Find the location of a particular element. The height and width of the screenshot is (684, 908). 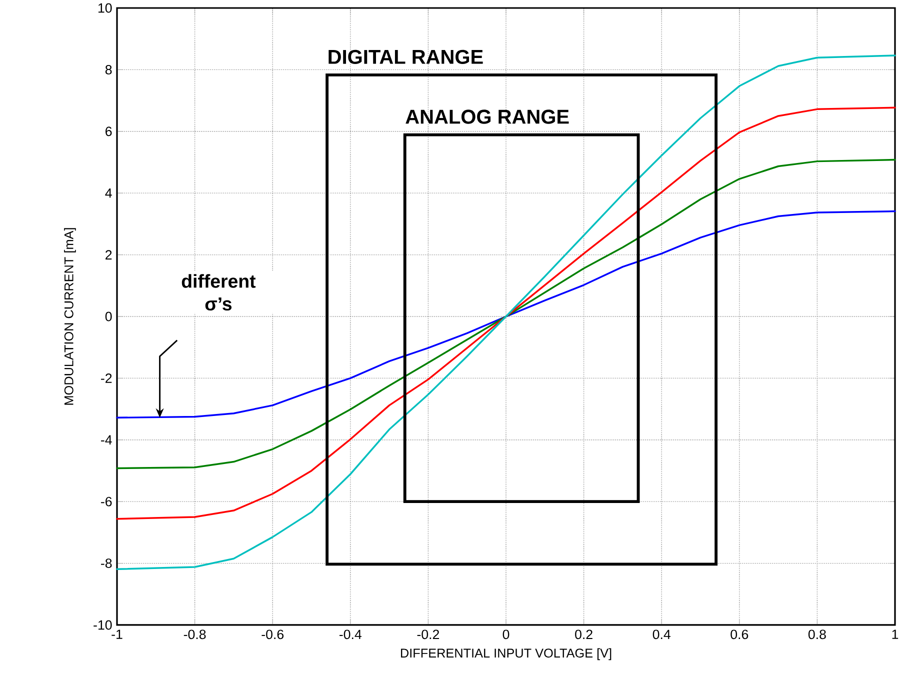

x-tick-label: -1 is located at coordinates (117, 634).